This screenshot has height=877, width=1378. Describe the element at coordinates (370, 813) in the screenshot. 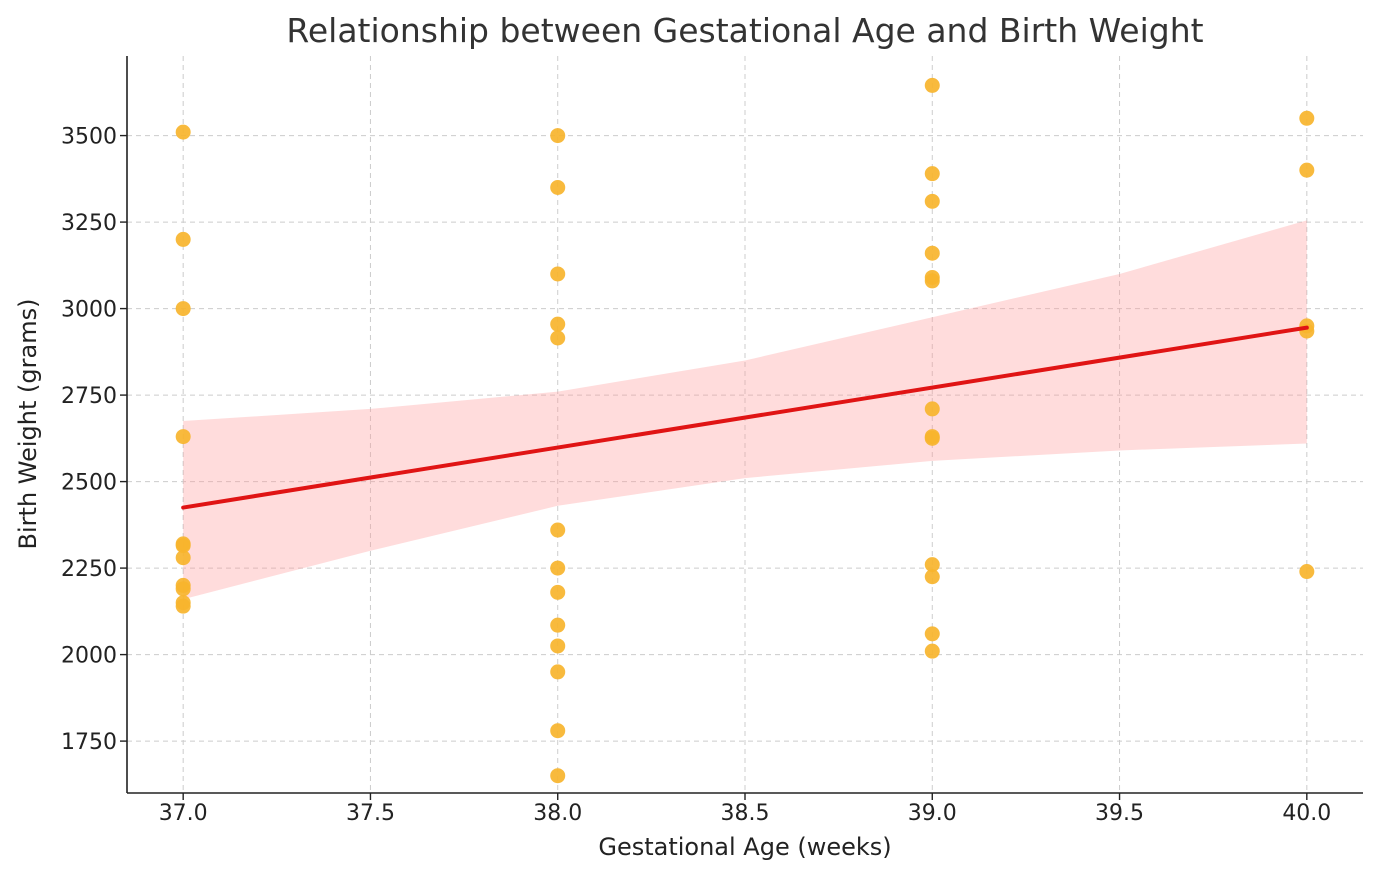

I see `x-tick-label: 37.5` at that location.